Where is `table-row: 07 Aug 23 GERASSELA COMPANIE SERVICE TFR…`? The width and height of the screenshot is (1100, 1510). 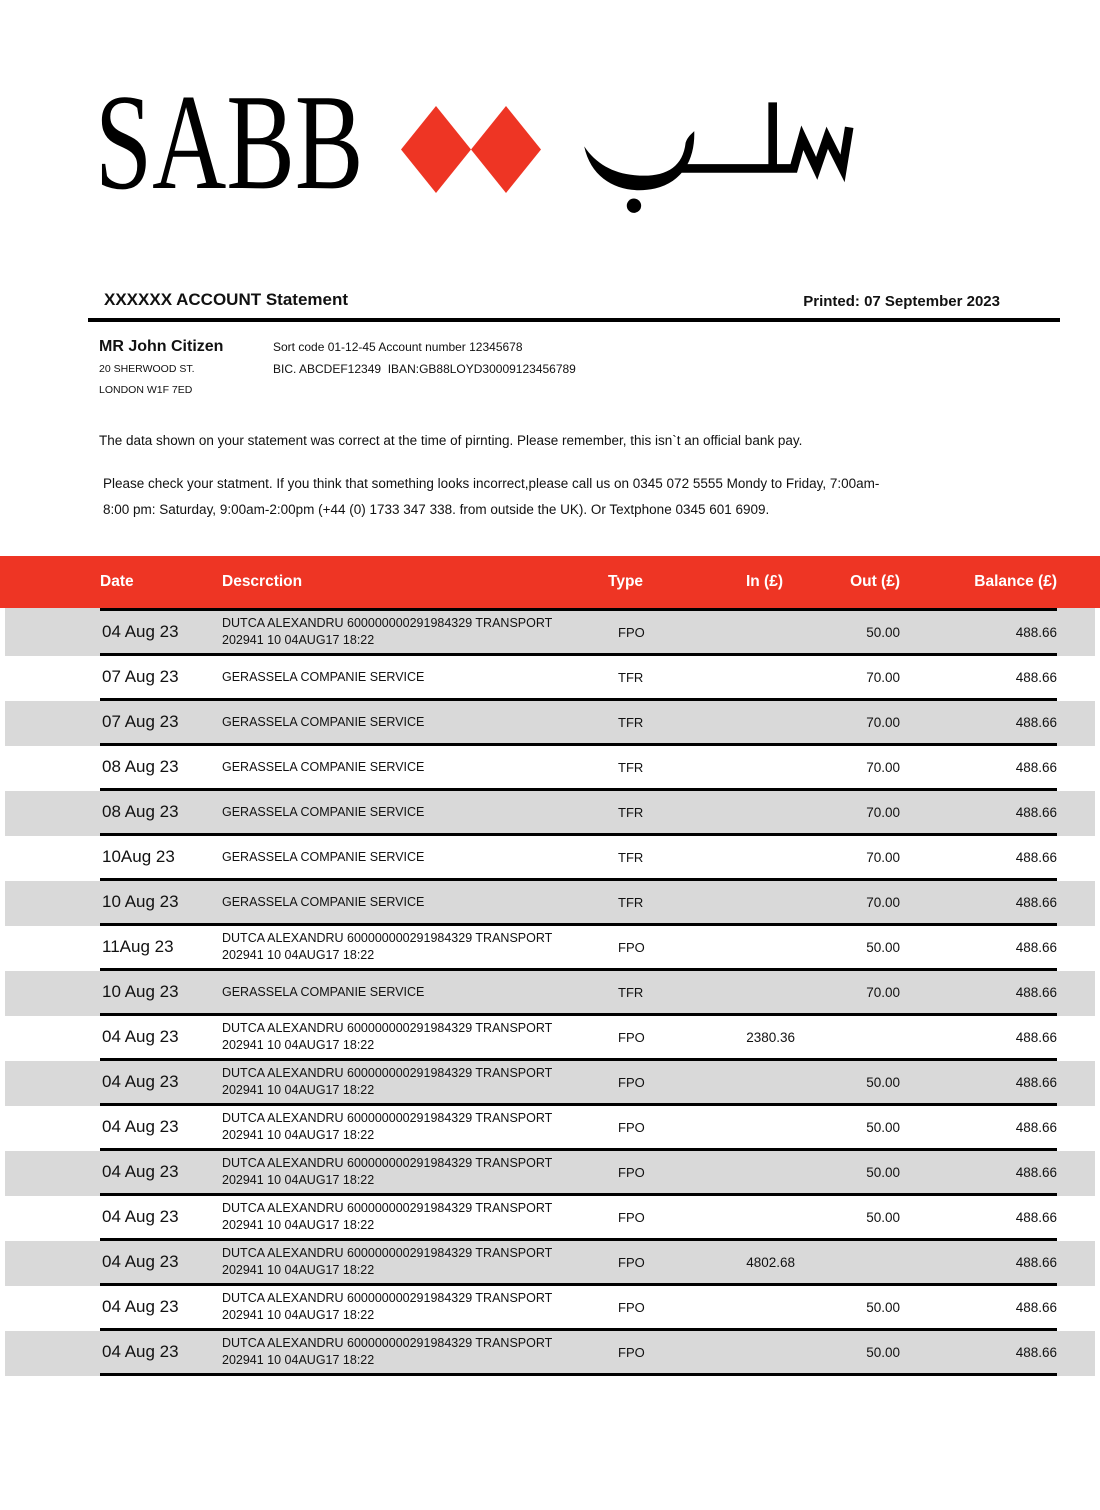 table-row: 07 Aug 23 GERASSELA COMPANIE SERVICE TFR… is located at coordinates (550, 678).